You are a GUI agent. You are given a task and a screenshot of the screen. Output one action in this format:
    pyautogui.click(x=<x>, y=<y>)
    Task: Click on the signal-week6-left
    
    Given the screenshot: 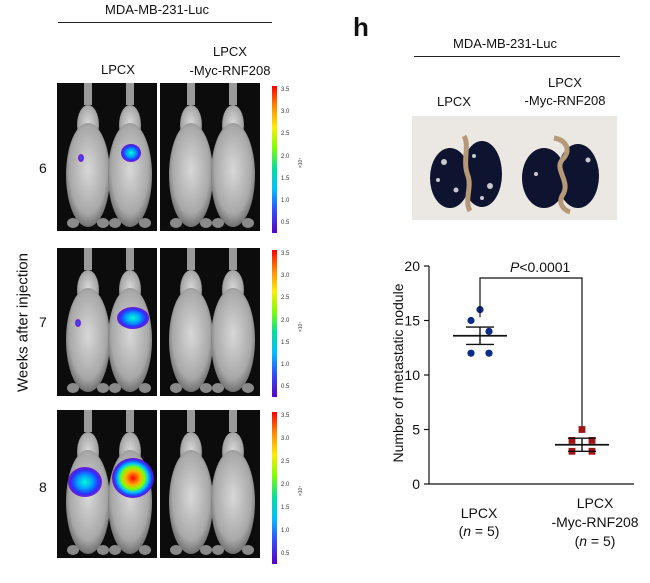 What is the action you would take?
    pyautogui.click(x=81, y=158)
    